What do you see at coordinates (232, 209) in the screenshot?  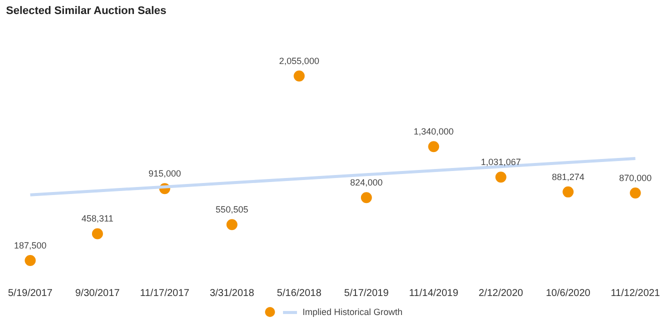 I see `data-label: 550,505` at bounding box center [232, 209].